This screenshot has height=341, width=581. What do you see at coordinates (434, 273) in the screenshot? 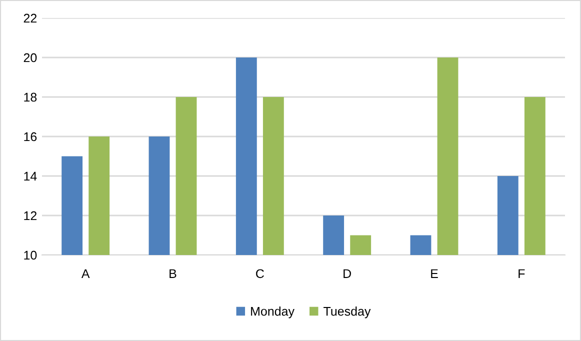
I see `x-tick-label: E` at bounding box center [434, 273].